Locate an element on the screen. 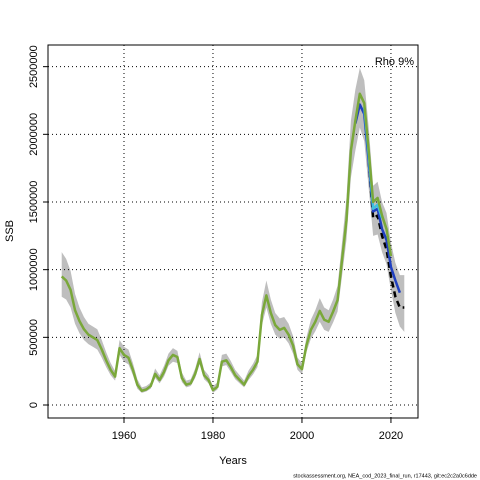  y-axis-label: SSB is located at coordinates (10, 231).